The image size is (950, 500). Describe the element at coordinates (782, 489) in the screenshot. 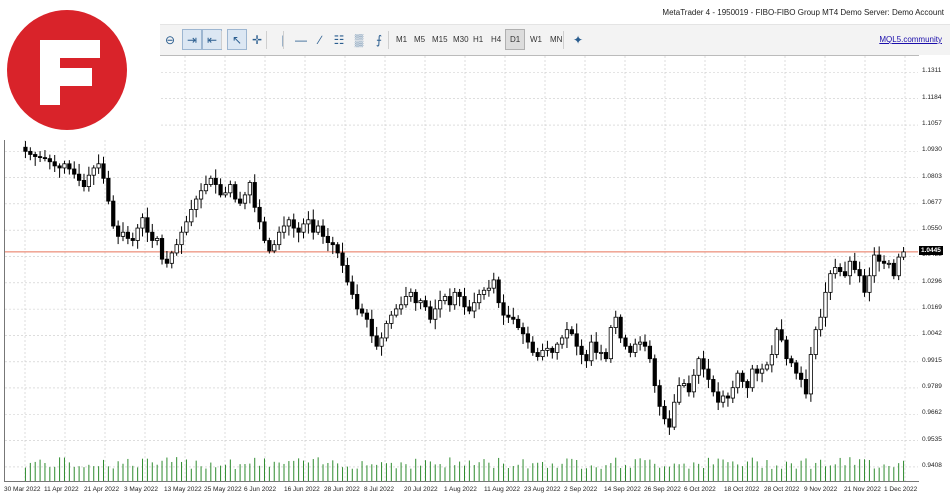

I see `date-tick-label: 28 Oct 2022` at that location.